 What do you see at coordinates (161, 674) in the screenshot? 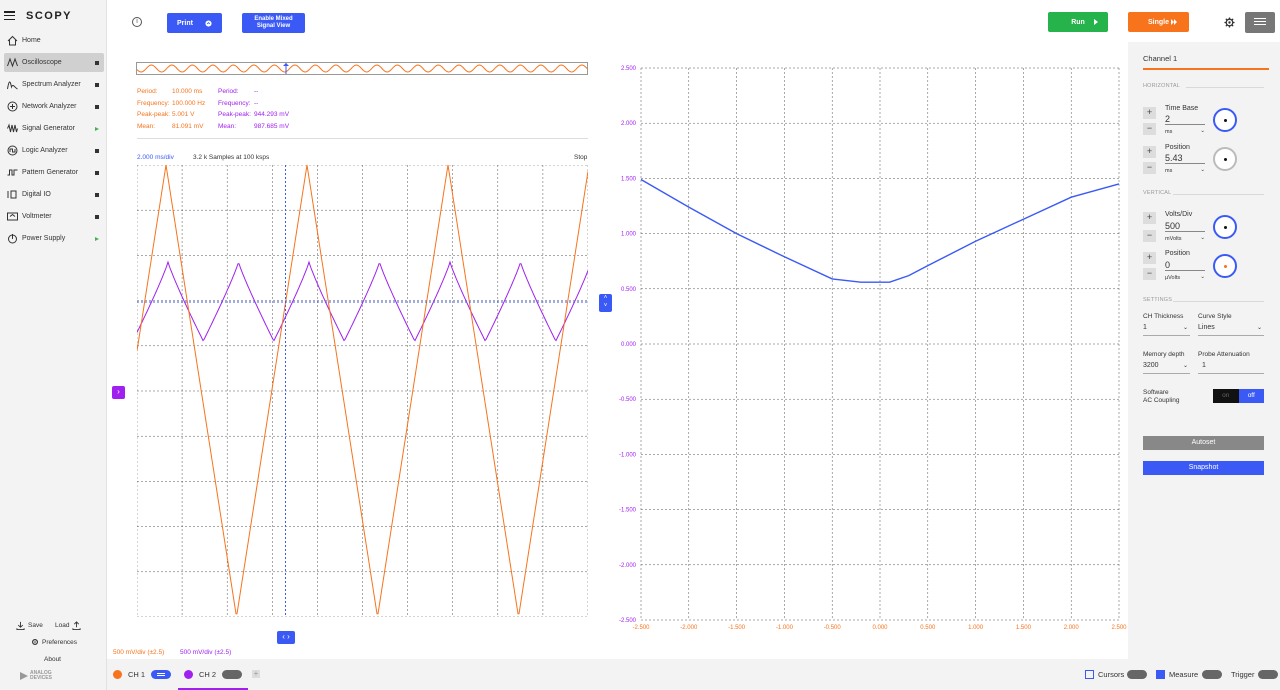
I see `ch1-menu-button` at bounding box center [161, 674].